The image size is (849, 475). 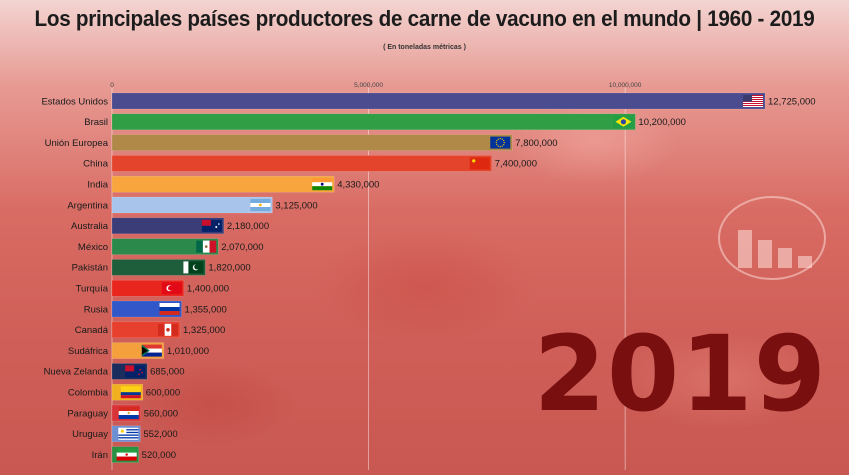 What do you see at coordinates (536, 143) in the screenshot?
I see `value-label: 7,800,000` at bounding box center [536, 143].